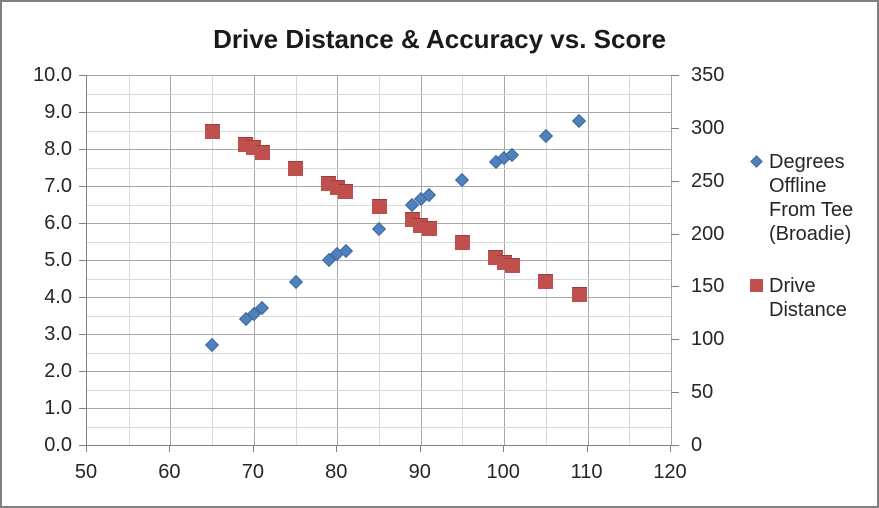 This screenshot has height=508, width=879. What do you see at coordinates (58, 297) in the screenshot?
I see `y-left-tick-label: 4.0` at bounding box center [58, 297].